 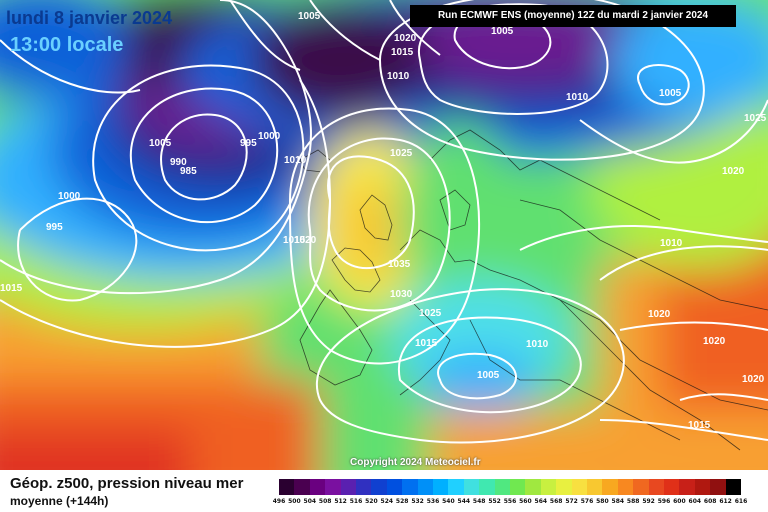 What do you see at coordinates (59, 501) in the screenshot?
I see `legend-subtitle: moyenne (+144h)` at bounding box center [59, 501].